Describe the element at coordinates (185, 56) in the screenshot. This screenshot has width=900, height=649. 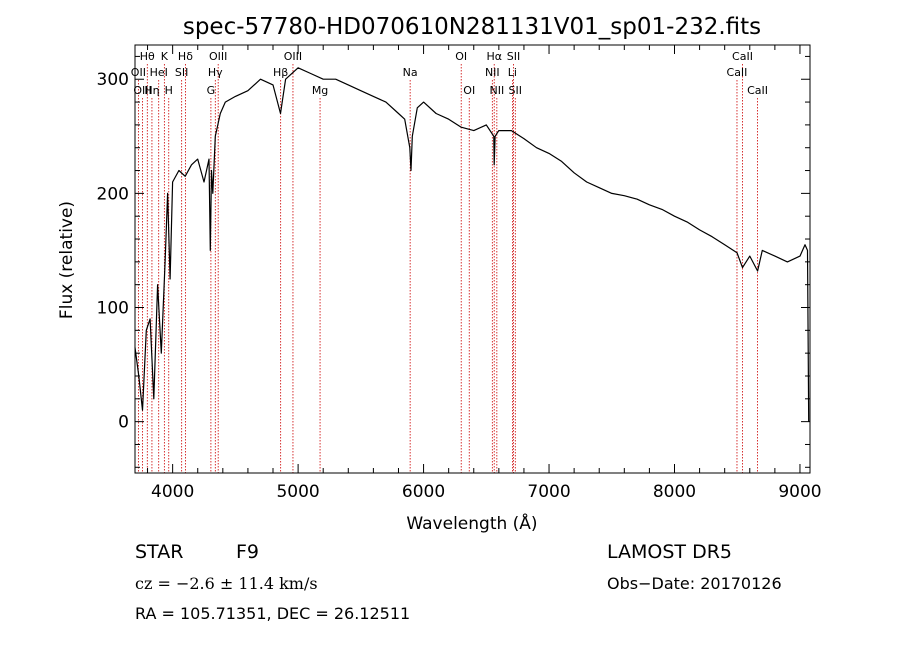
I see `spectral-line-label: Hδ` at that location.